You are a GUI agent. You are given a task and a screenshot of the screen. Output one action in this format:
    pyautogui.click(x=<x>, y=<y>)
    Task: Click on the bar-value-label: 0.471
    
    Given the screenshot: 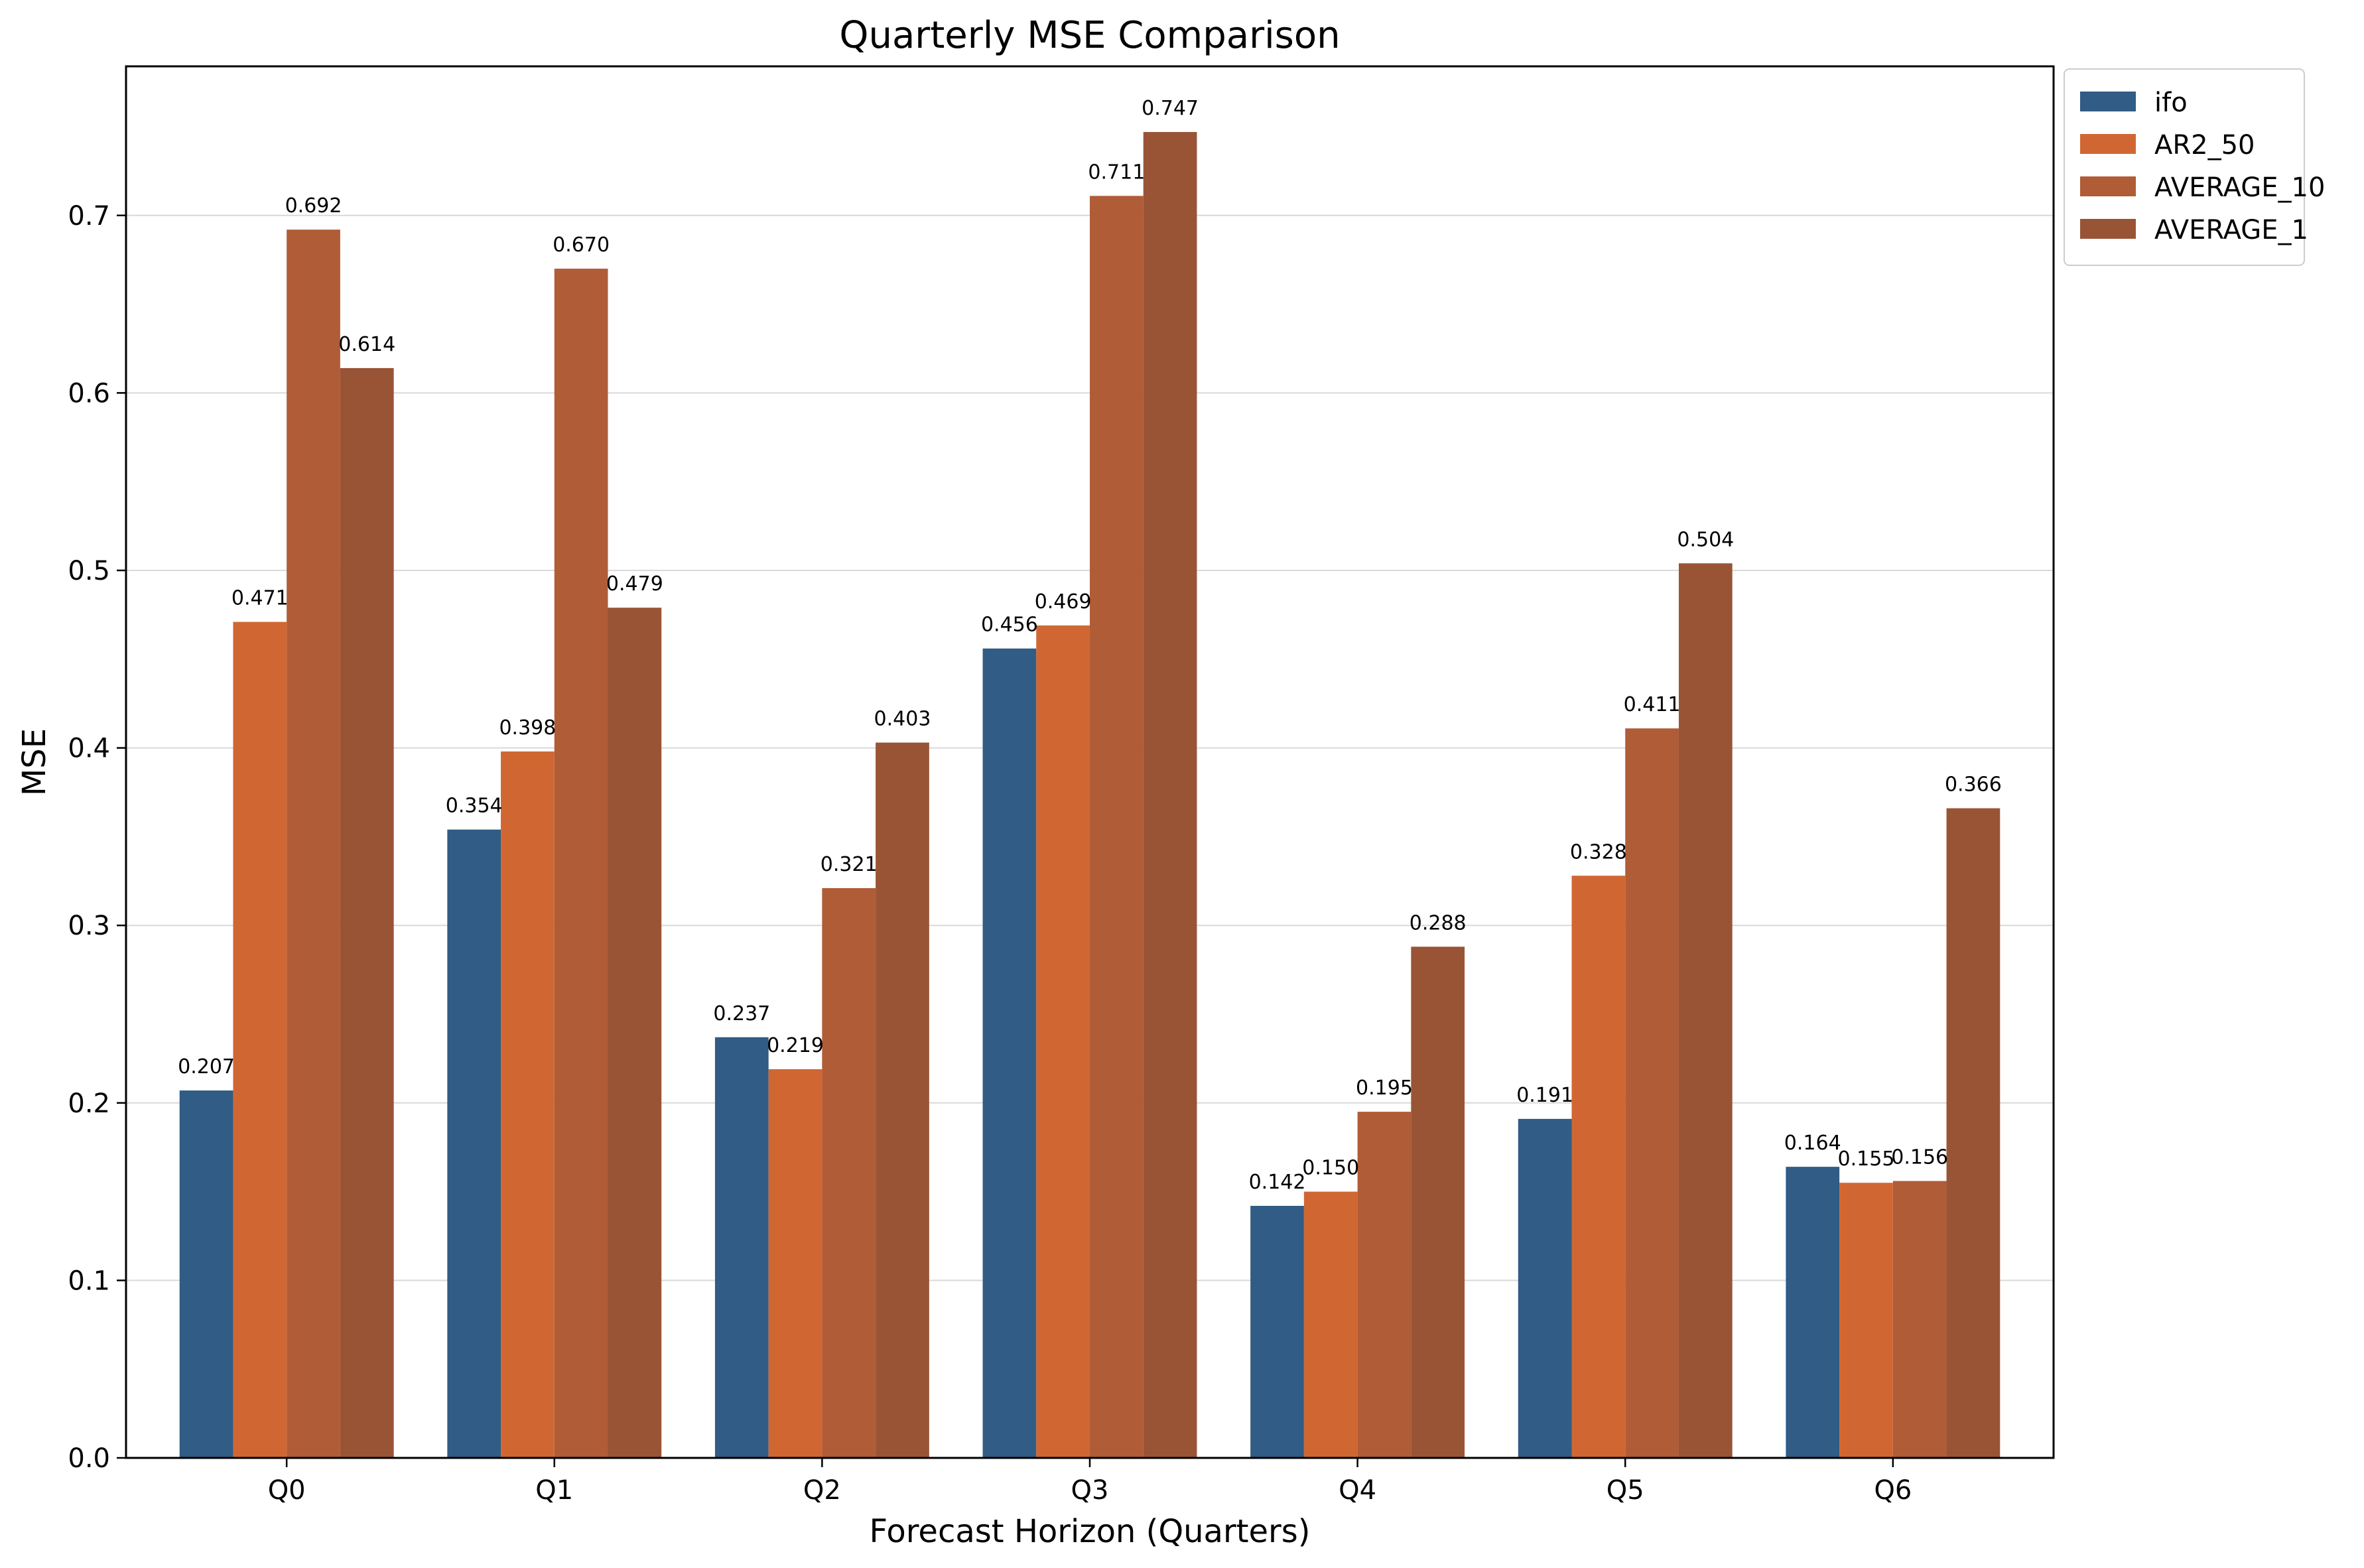 What is the action you would take?
    pyautogui.click(x=260, y=598)
    